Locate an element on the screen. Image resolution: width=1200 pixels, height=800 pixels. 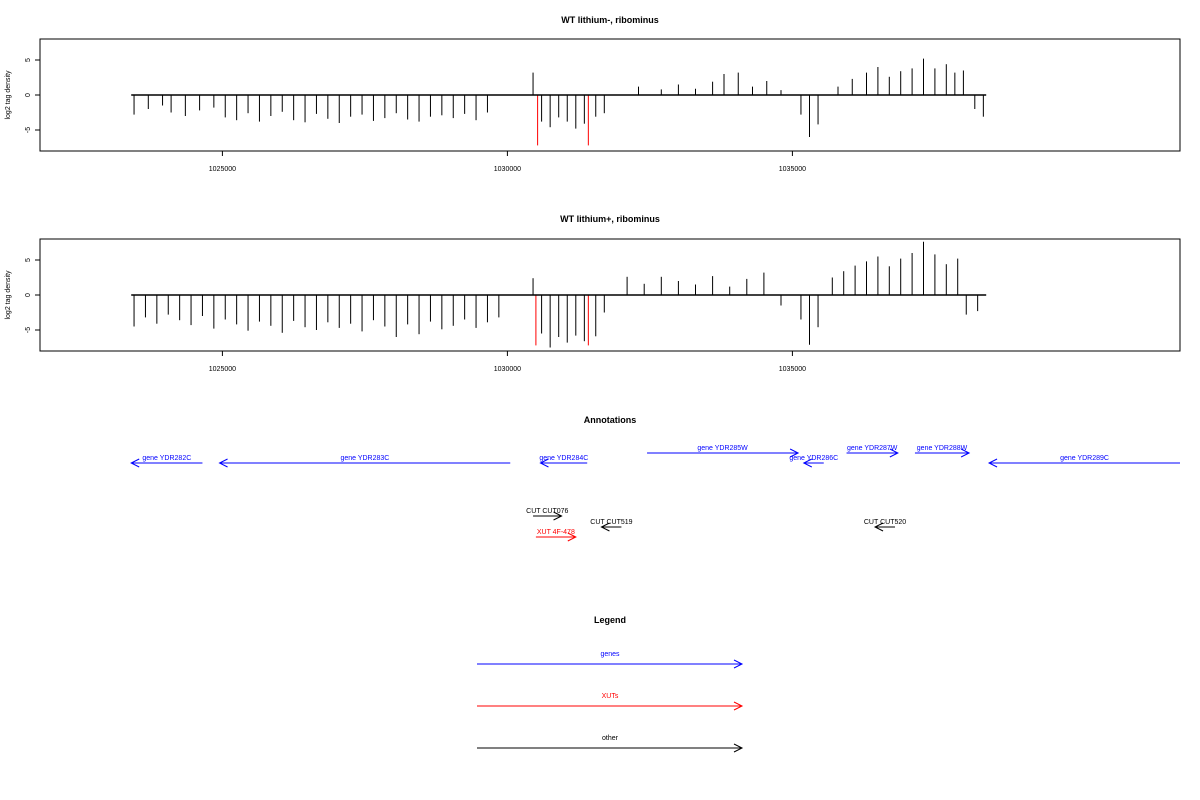
annotation-feature: CUT CUT519 is located at coordinates (611, 525).